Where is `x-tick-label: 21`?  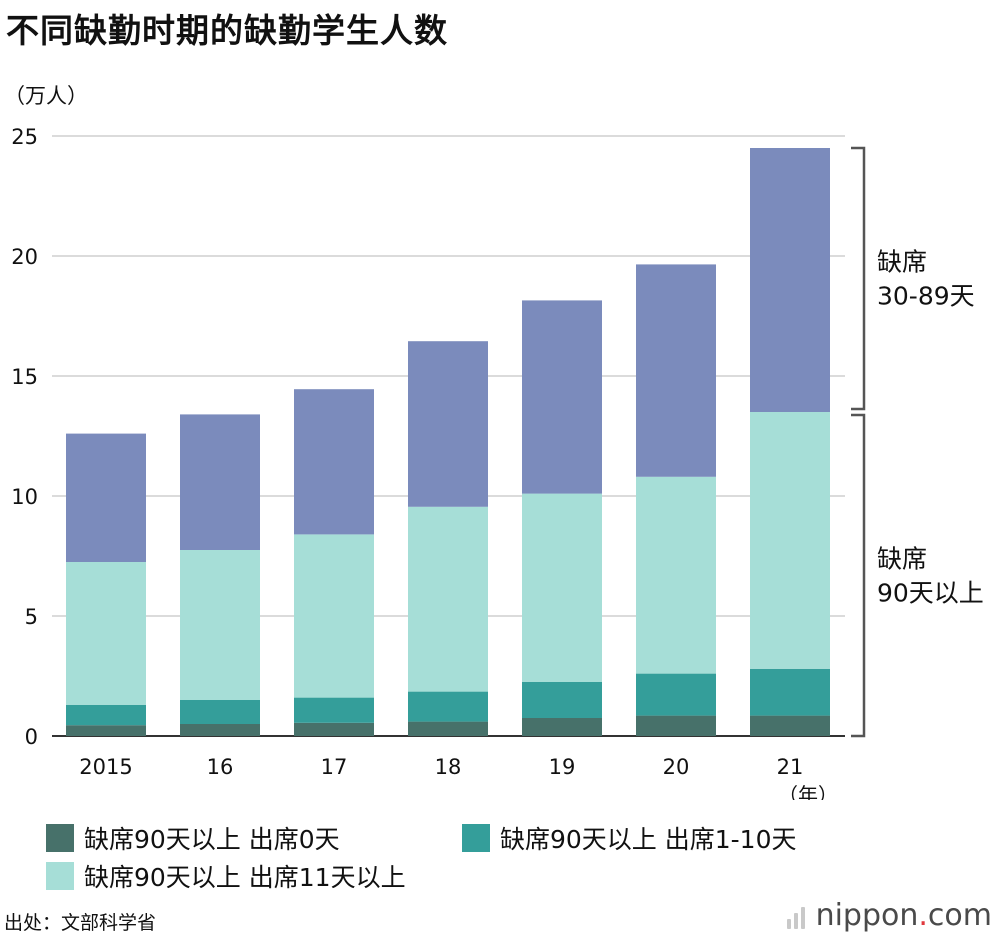
x-tick-label: 21 is located at coordinates (790, 767).